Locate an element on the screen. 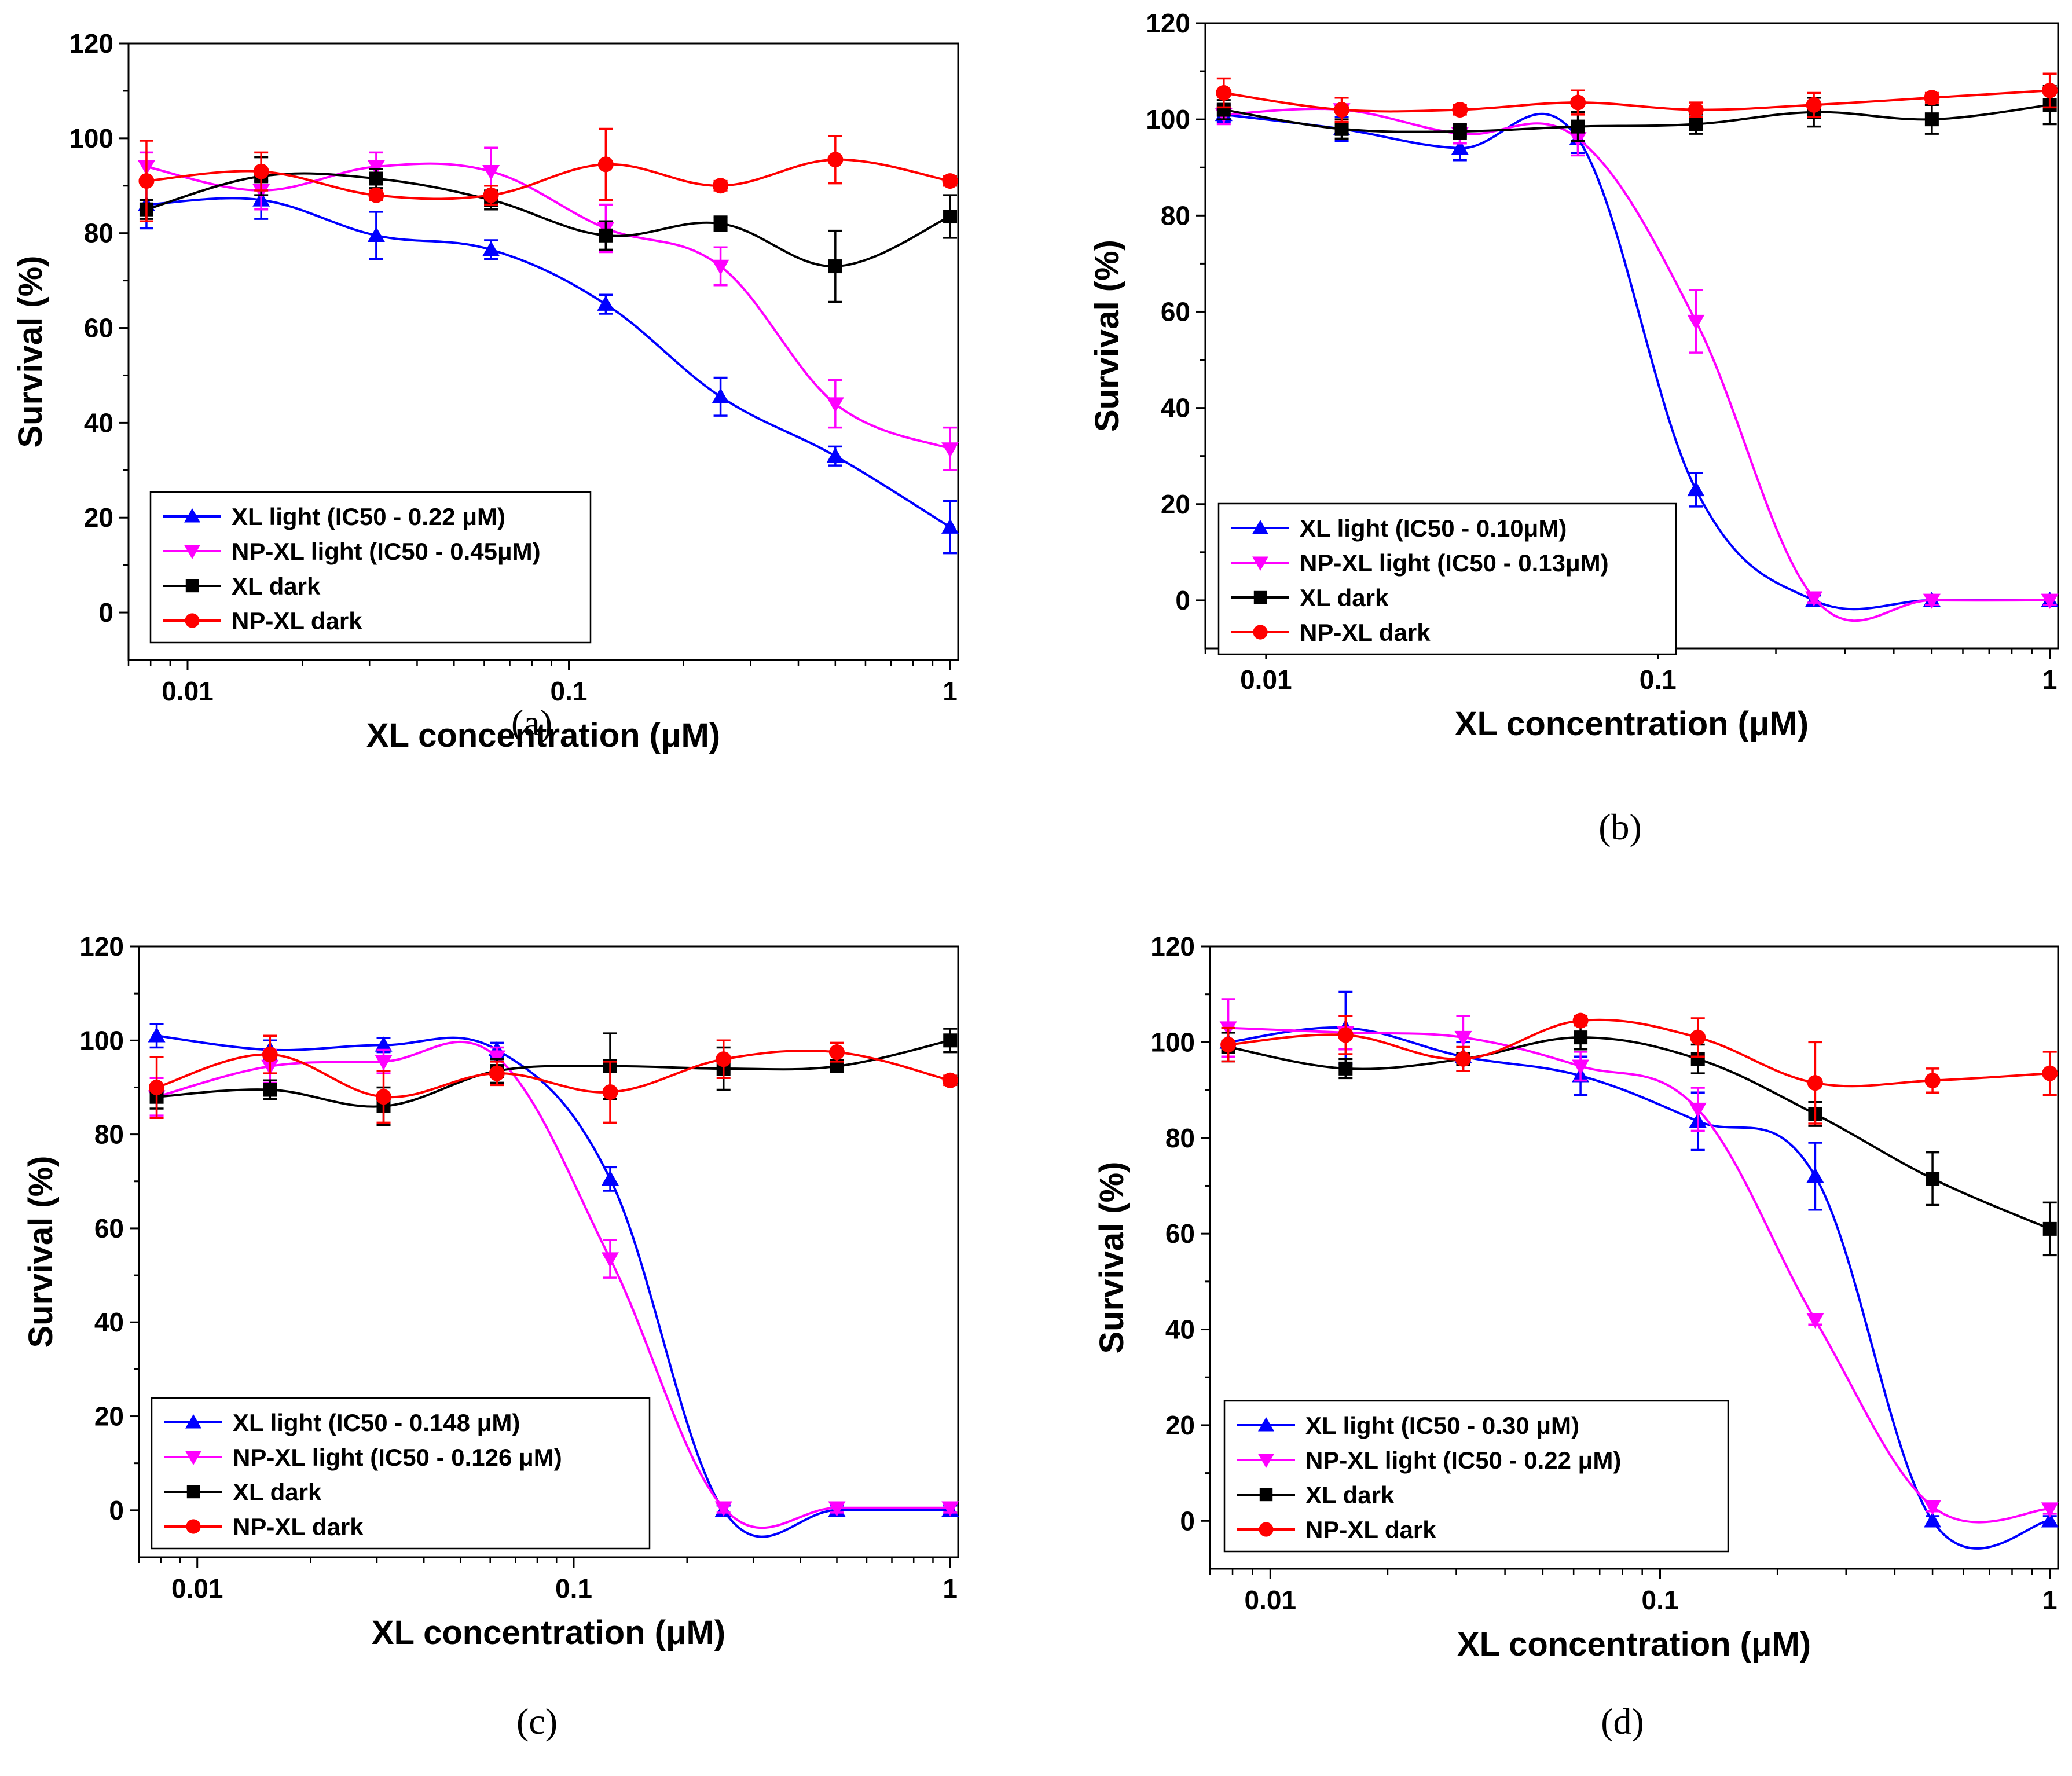  legend-box is located at coordinates (370, 567).